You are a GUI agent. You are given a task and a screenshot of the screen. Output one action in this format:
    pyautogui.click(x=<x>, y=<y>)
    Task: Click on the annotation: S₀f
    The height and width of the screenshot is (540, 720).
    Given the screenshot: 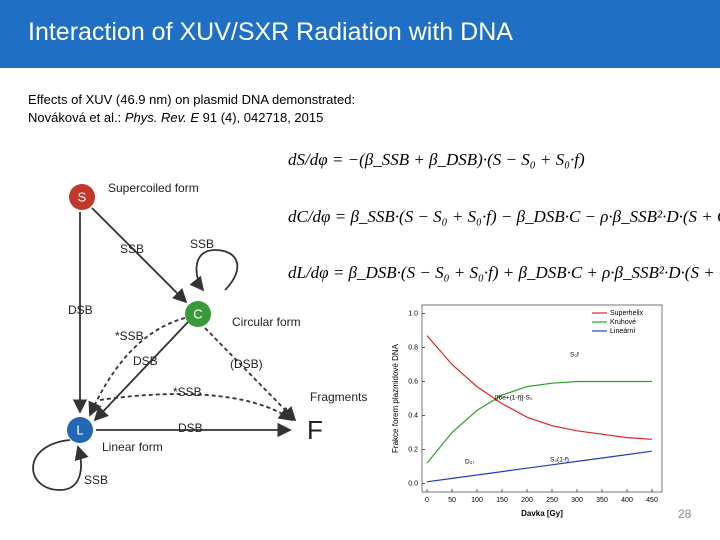 What is the action you would take?
    pyautogui.click(x=574, y=355)
    